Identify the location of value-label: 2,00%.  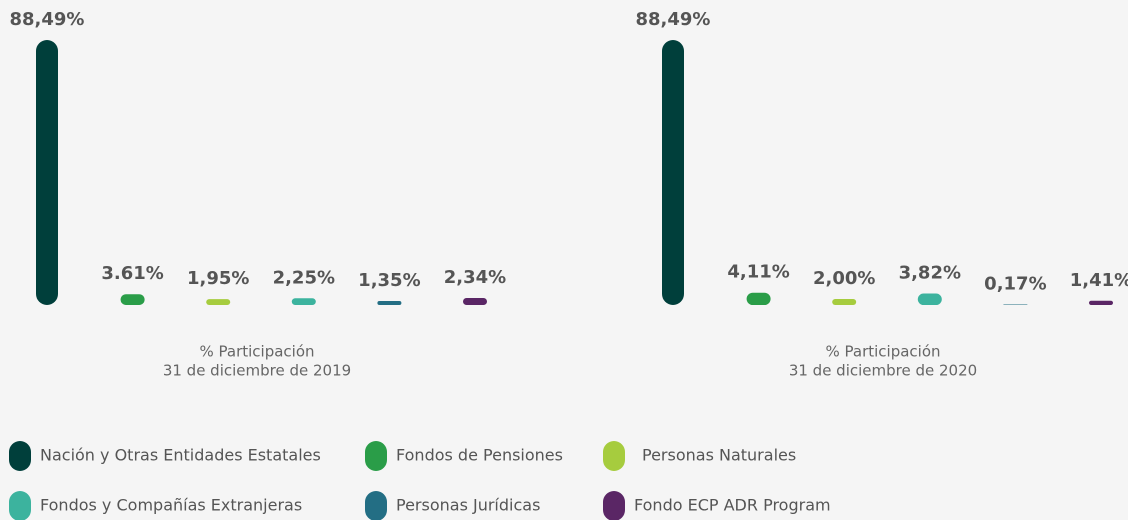
(844, 278).